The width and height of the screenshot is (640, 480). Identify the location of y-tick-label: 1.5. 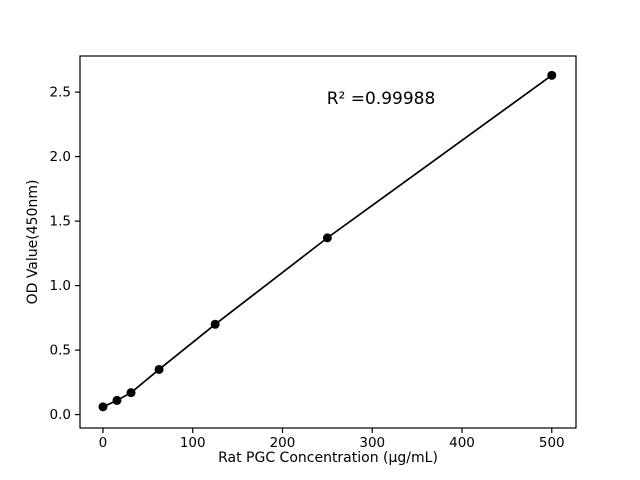
(60, 222).